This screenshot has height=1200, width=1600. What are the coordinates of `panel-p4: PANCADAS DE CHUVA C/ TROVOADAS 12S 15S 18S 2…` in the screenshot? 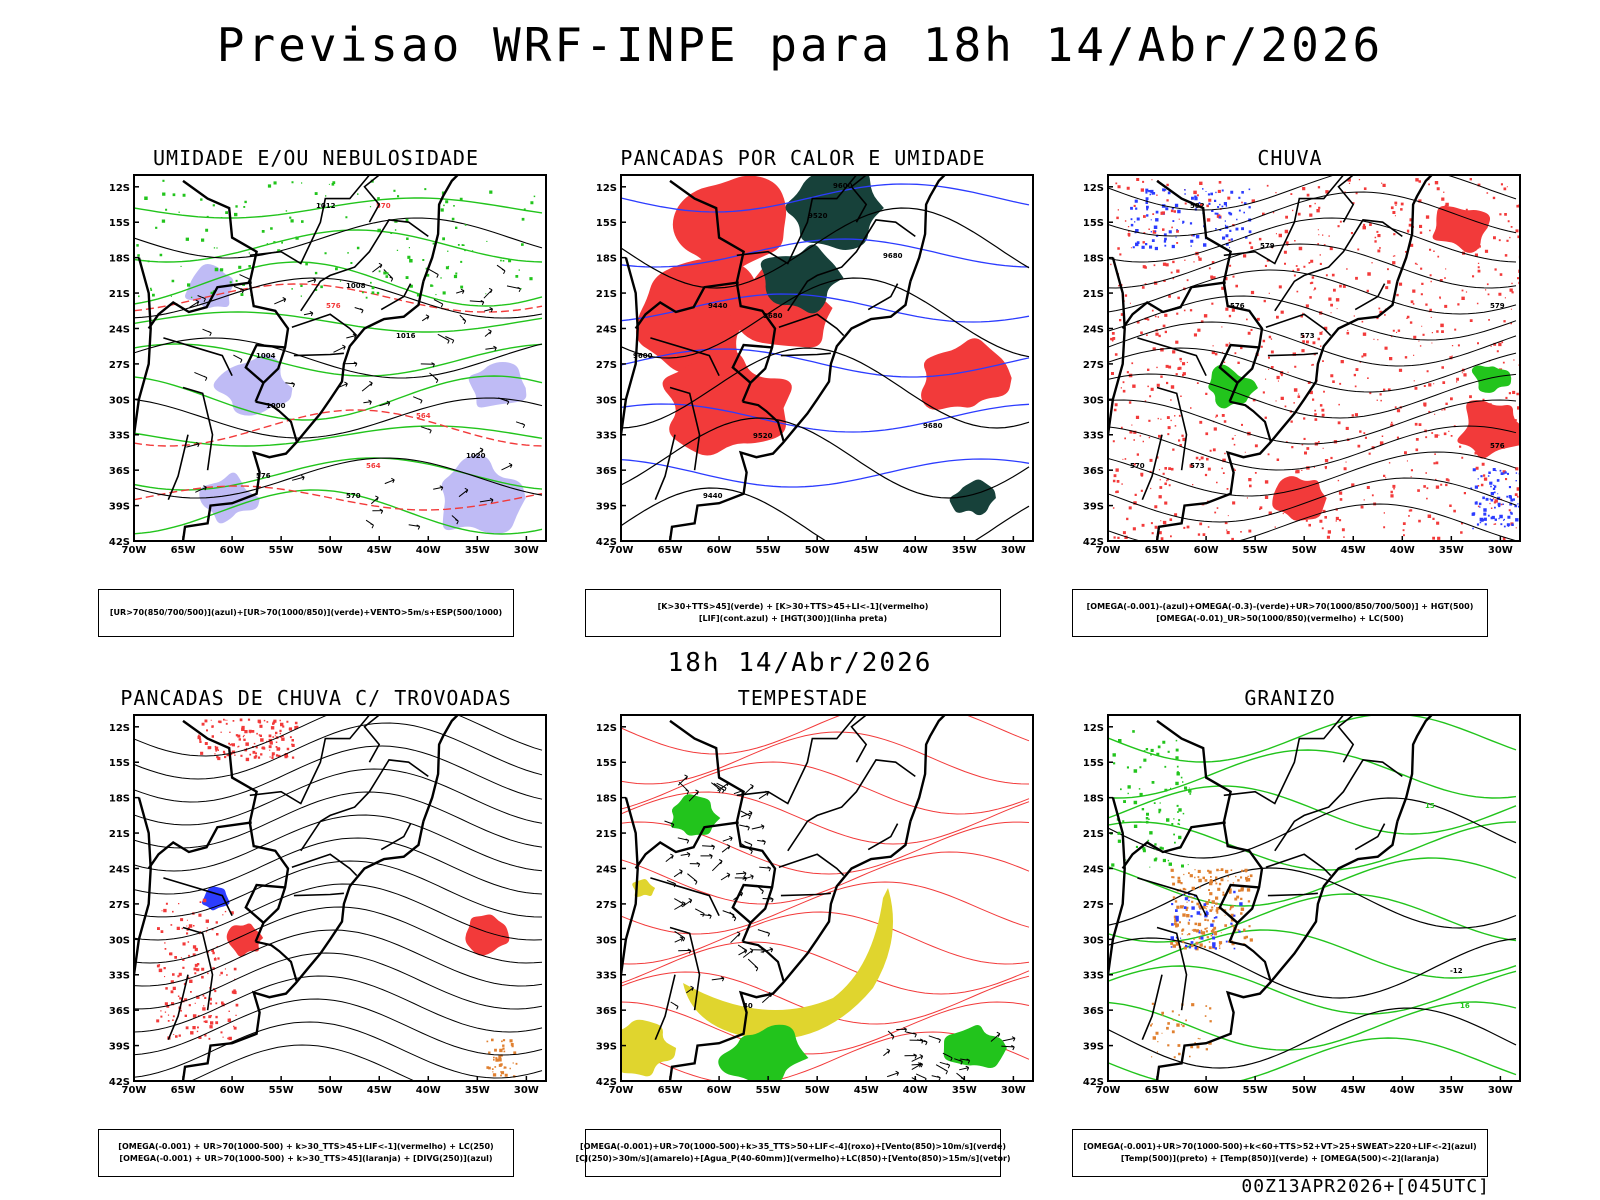 It's located at (326, 933).